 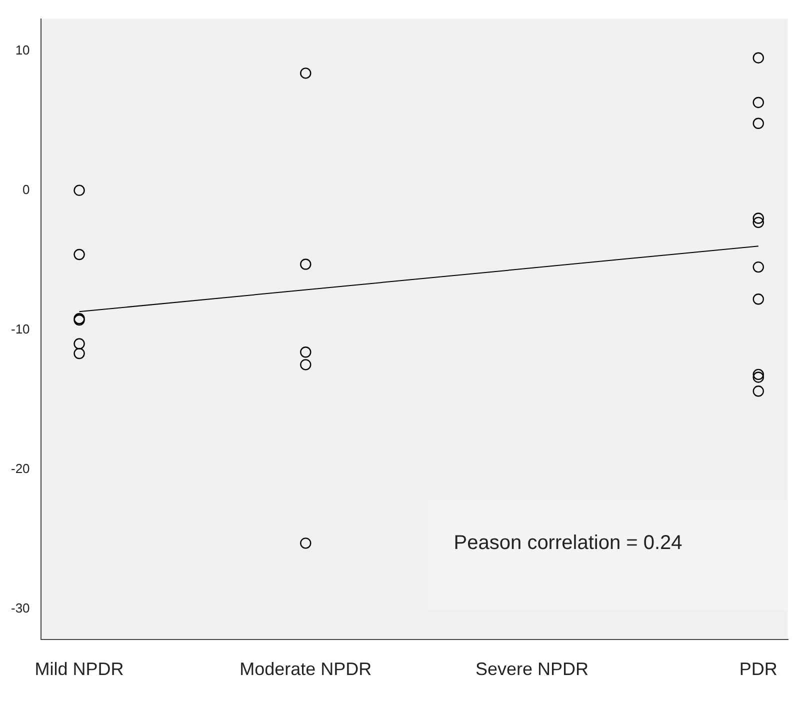 What do you see at coordinates (306, 669) in the screenshot?
I see `x-tick-label: Moderate NPDR` at bounding box center [306, 669].